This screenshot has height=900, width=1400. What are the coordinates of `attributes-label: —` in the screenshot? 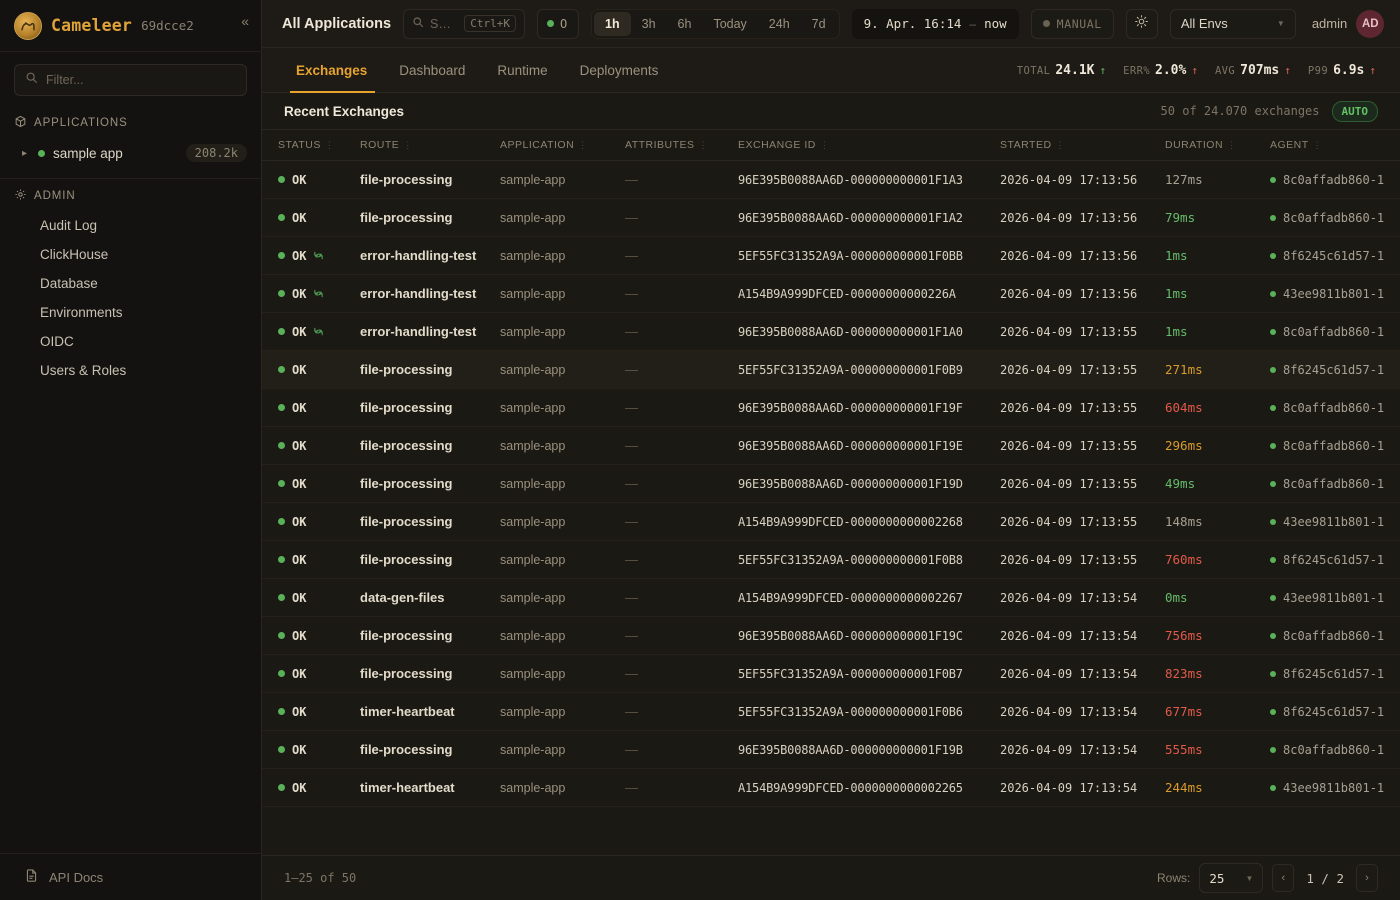 It's located at (631, 369).